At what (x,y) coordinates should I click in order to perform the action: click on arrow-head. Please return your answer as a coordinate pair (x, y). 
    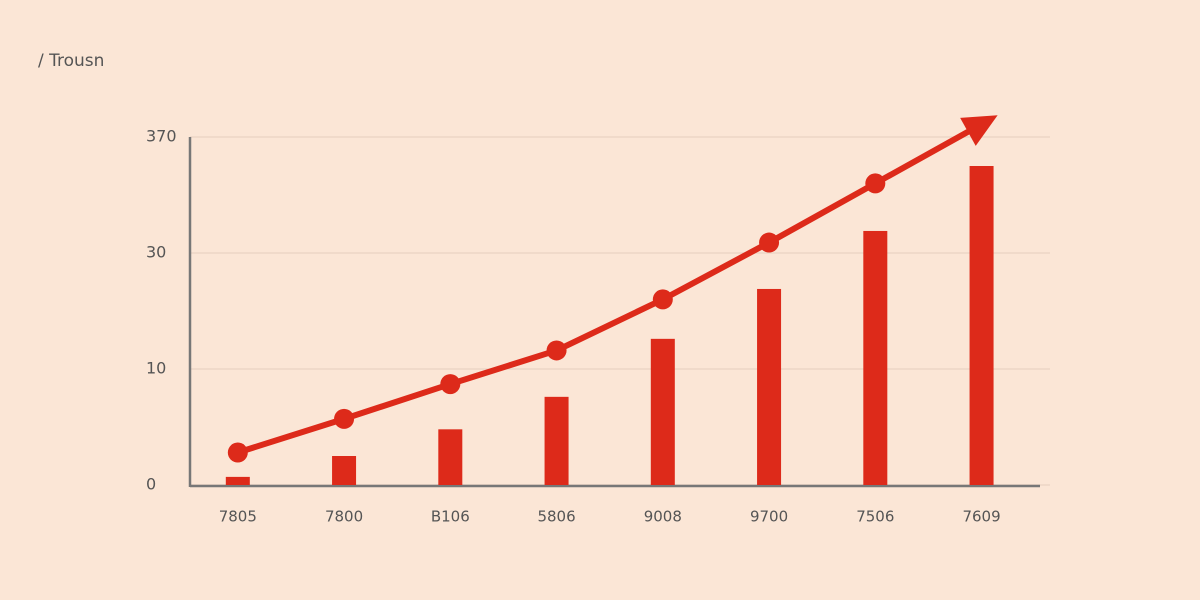
    Looking at the image, I should click on (979, 130).